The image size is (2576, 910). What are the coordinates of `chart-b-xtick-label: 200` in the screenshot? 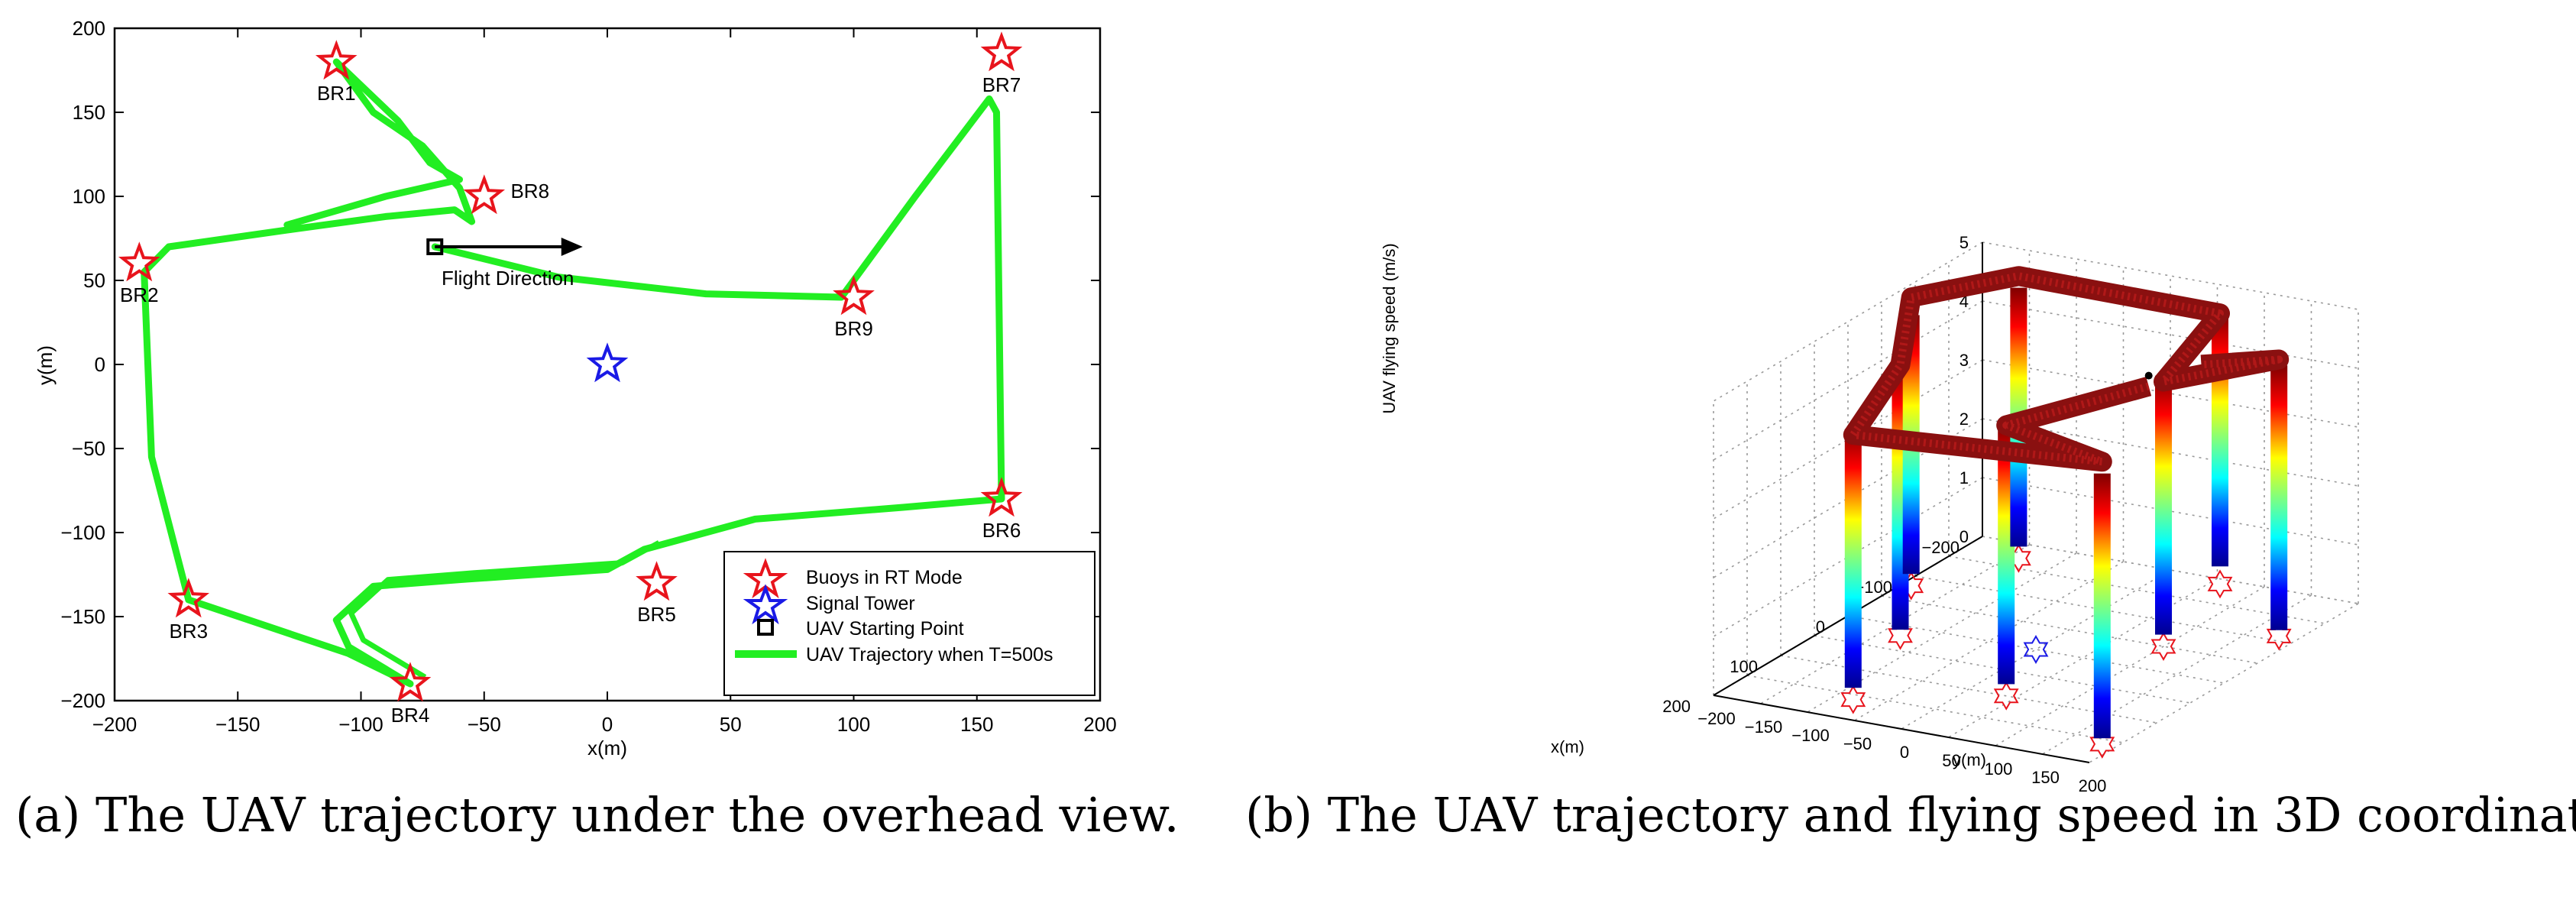 It's located at (1676, 706).